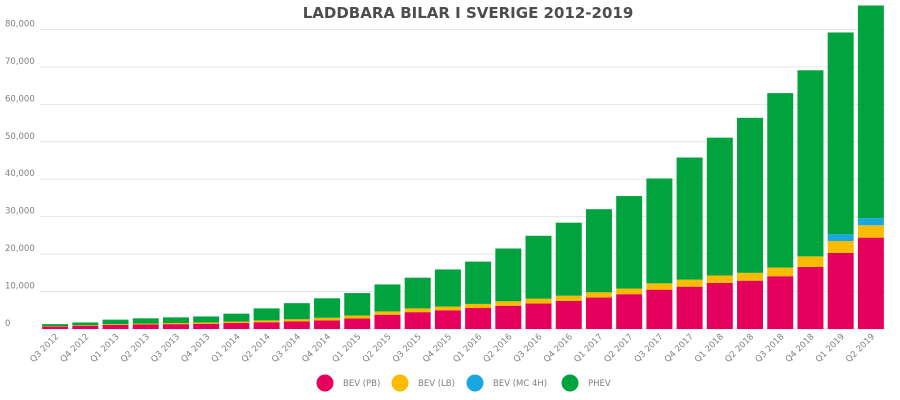 The height and width of the screenshot is (400, 900). What do you see at coordinates (20, 287) in the screenshot?
I see `y-tick-label: 10,000` at bounding box center [20, 287].